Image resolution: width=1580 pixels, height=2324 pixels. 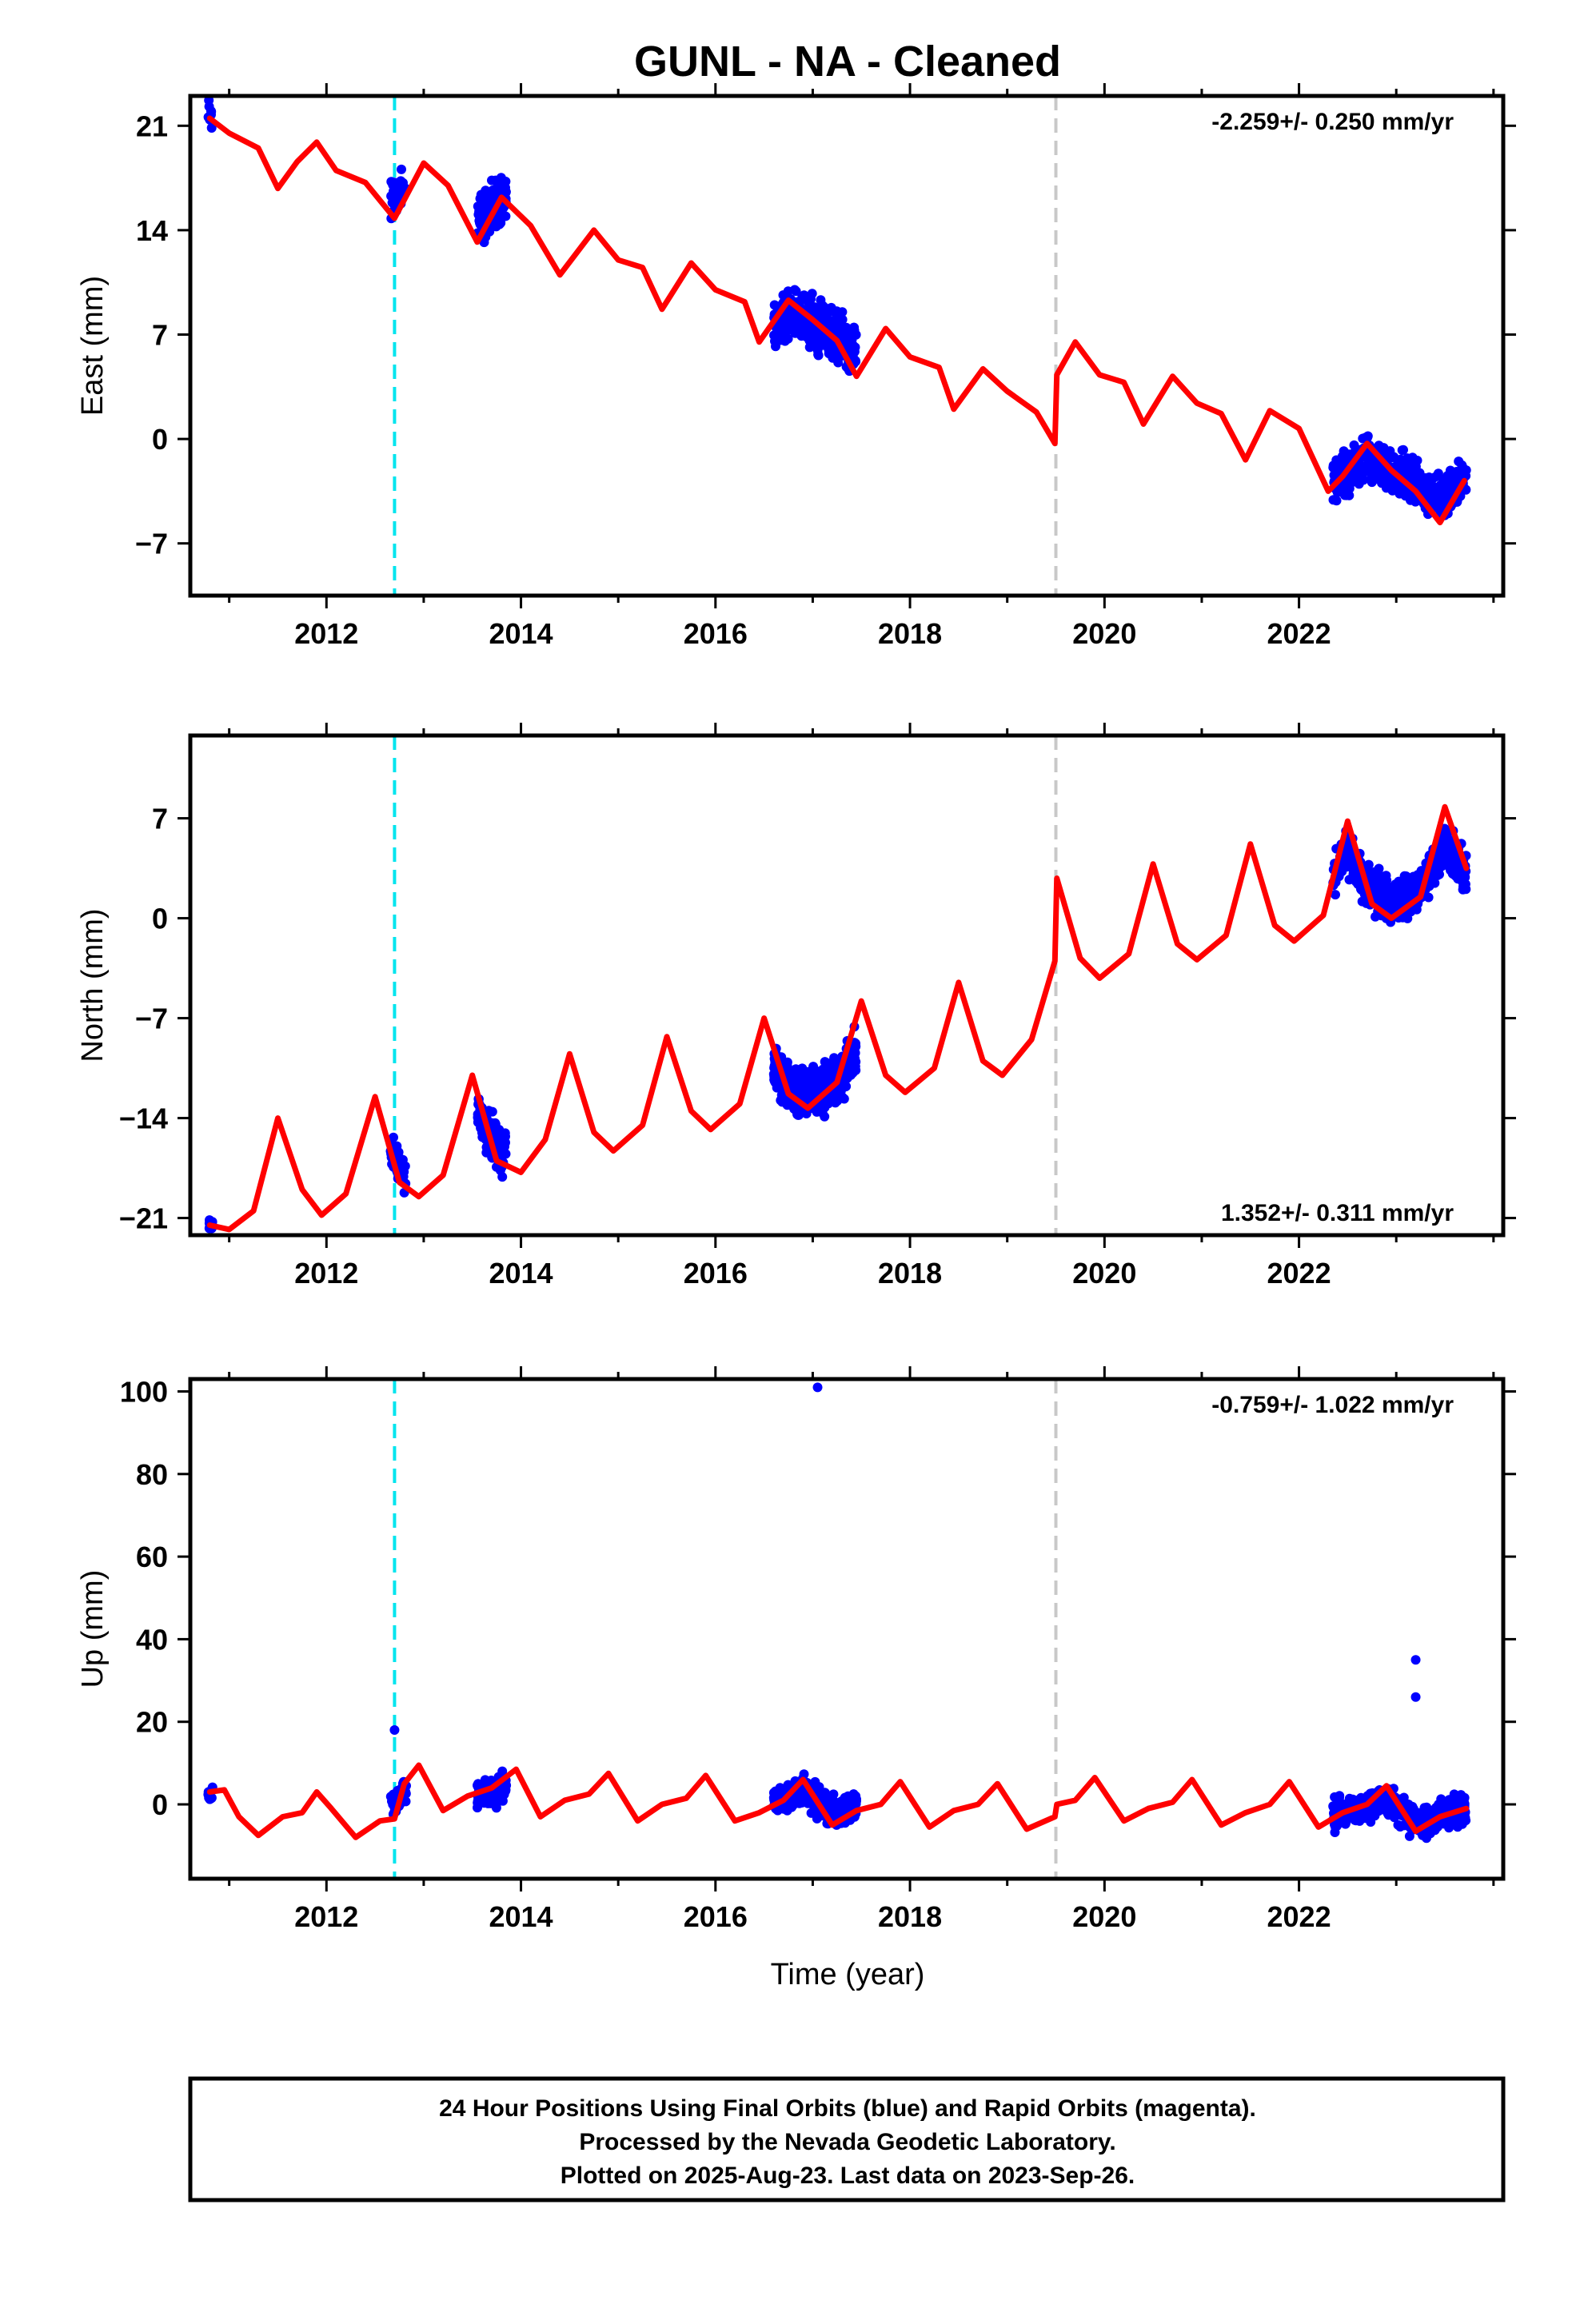 I want to click on north-xtick-label: 2016, so click(x=716, y=1273).